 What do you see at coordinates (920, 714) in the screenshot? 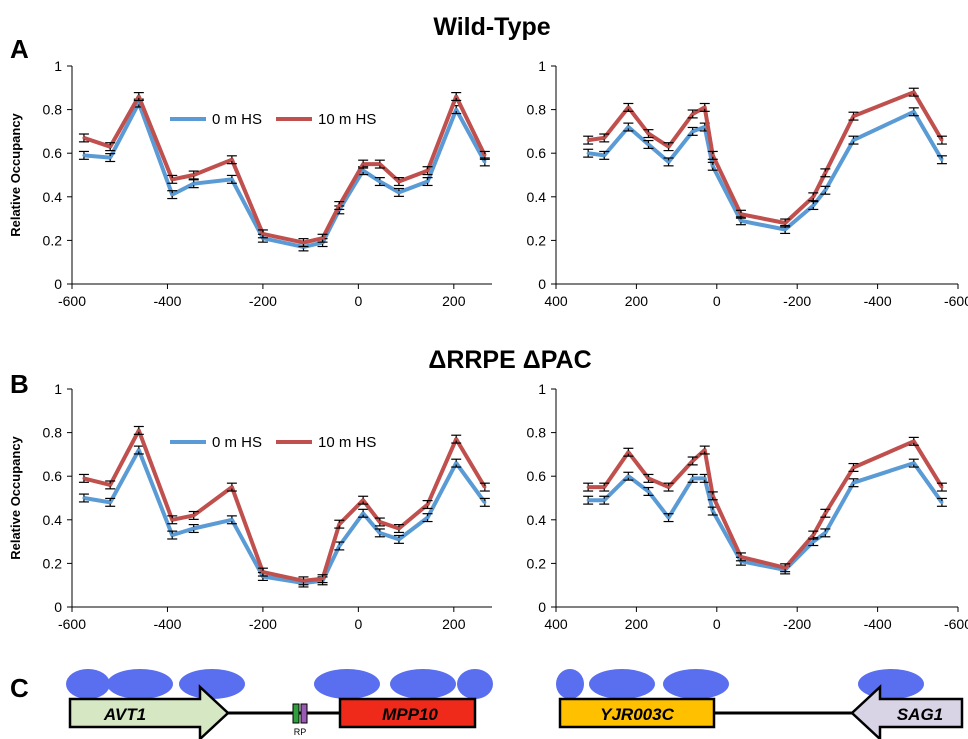
I see `gene-label-sag1: SAG1` at bounding box center [920, 714].